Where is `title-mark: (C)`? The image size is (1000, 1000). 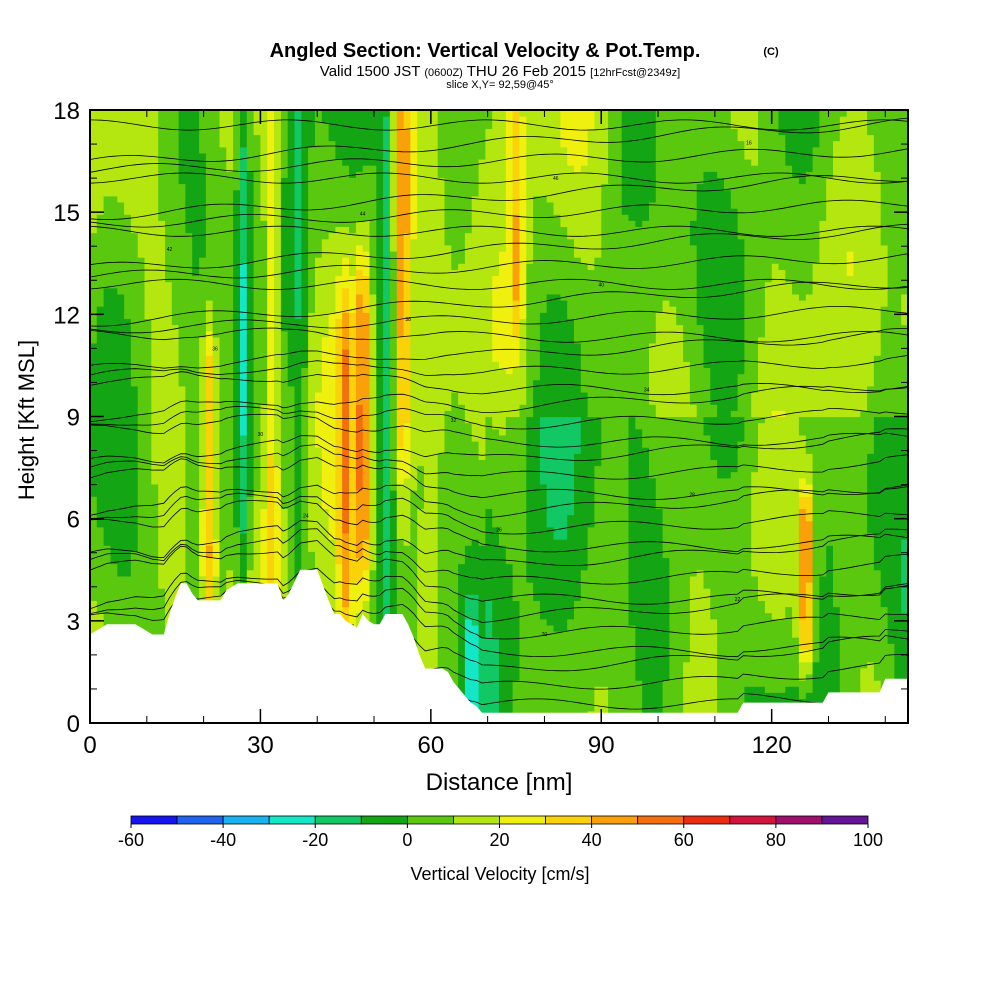 title-mark: (C) is located at coordinates (771, 52).